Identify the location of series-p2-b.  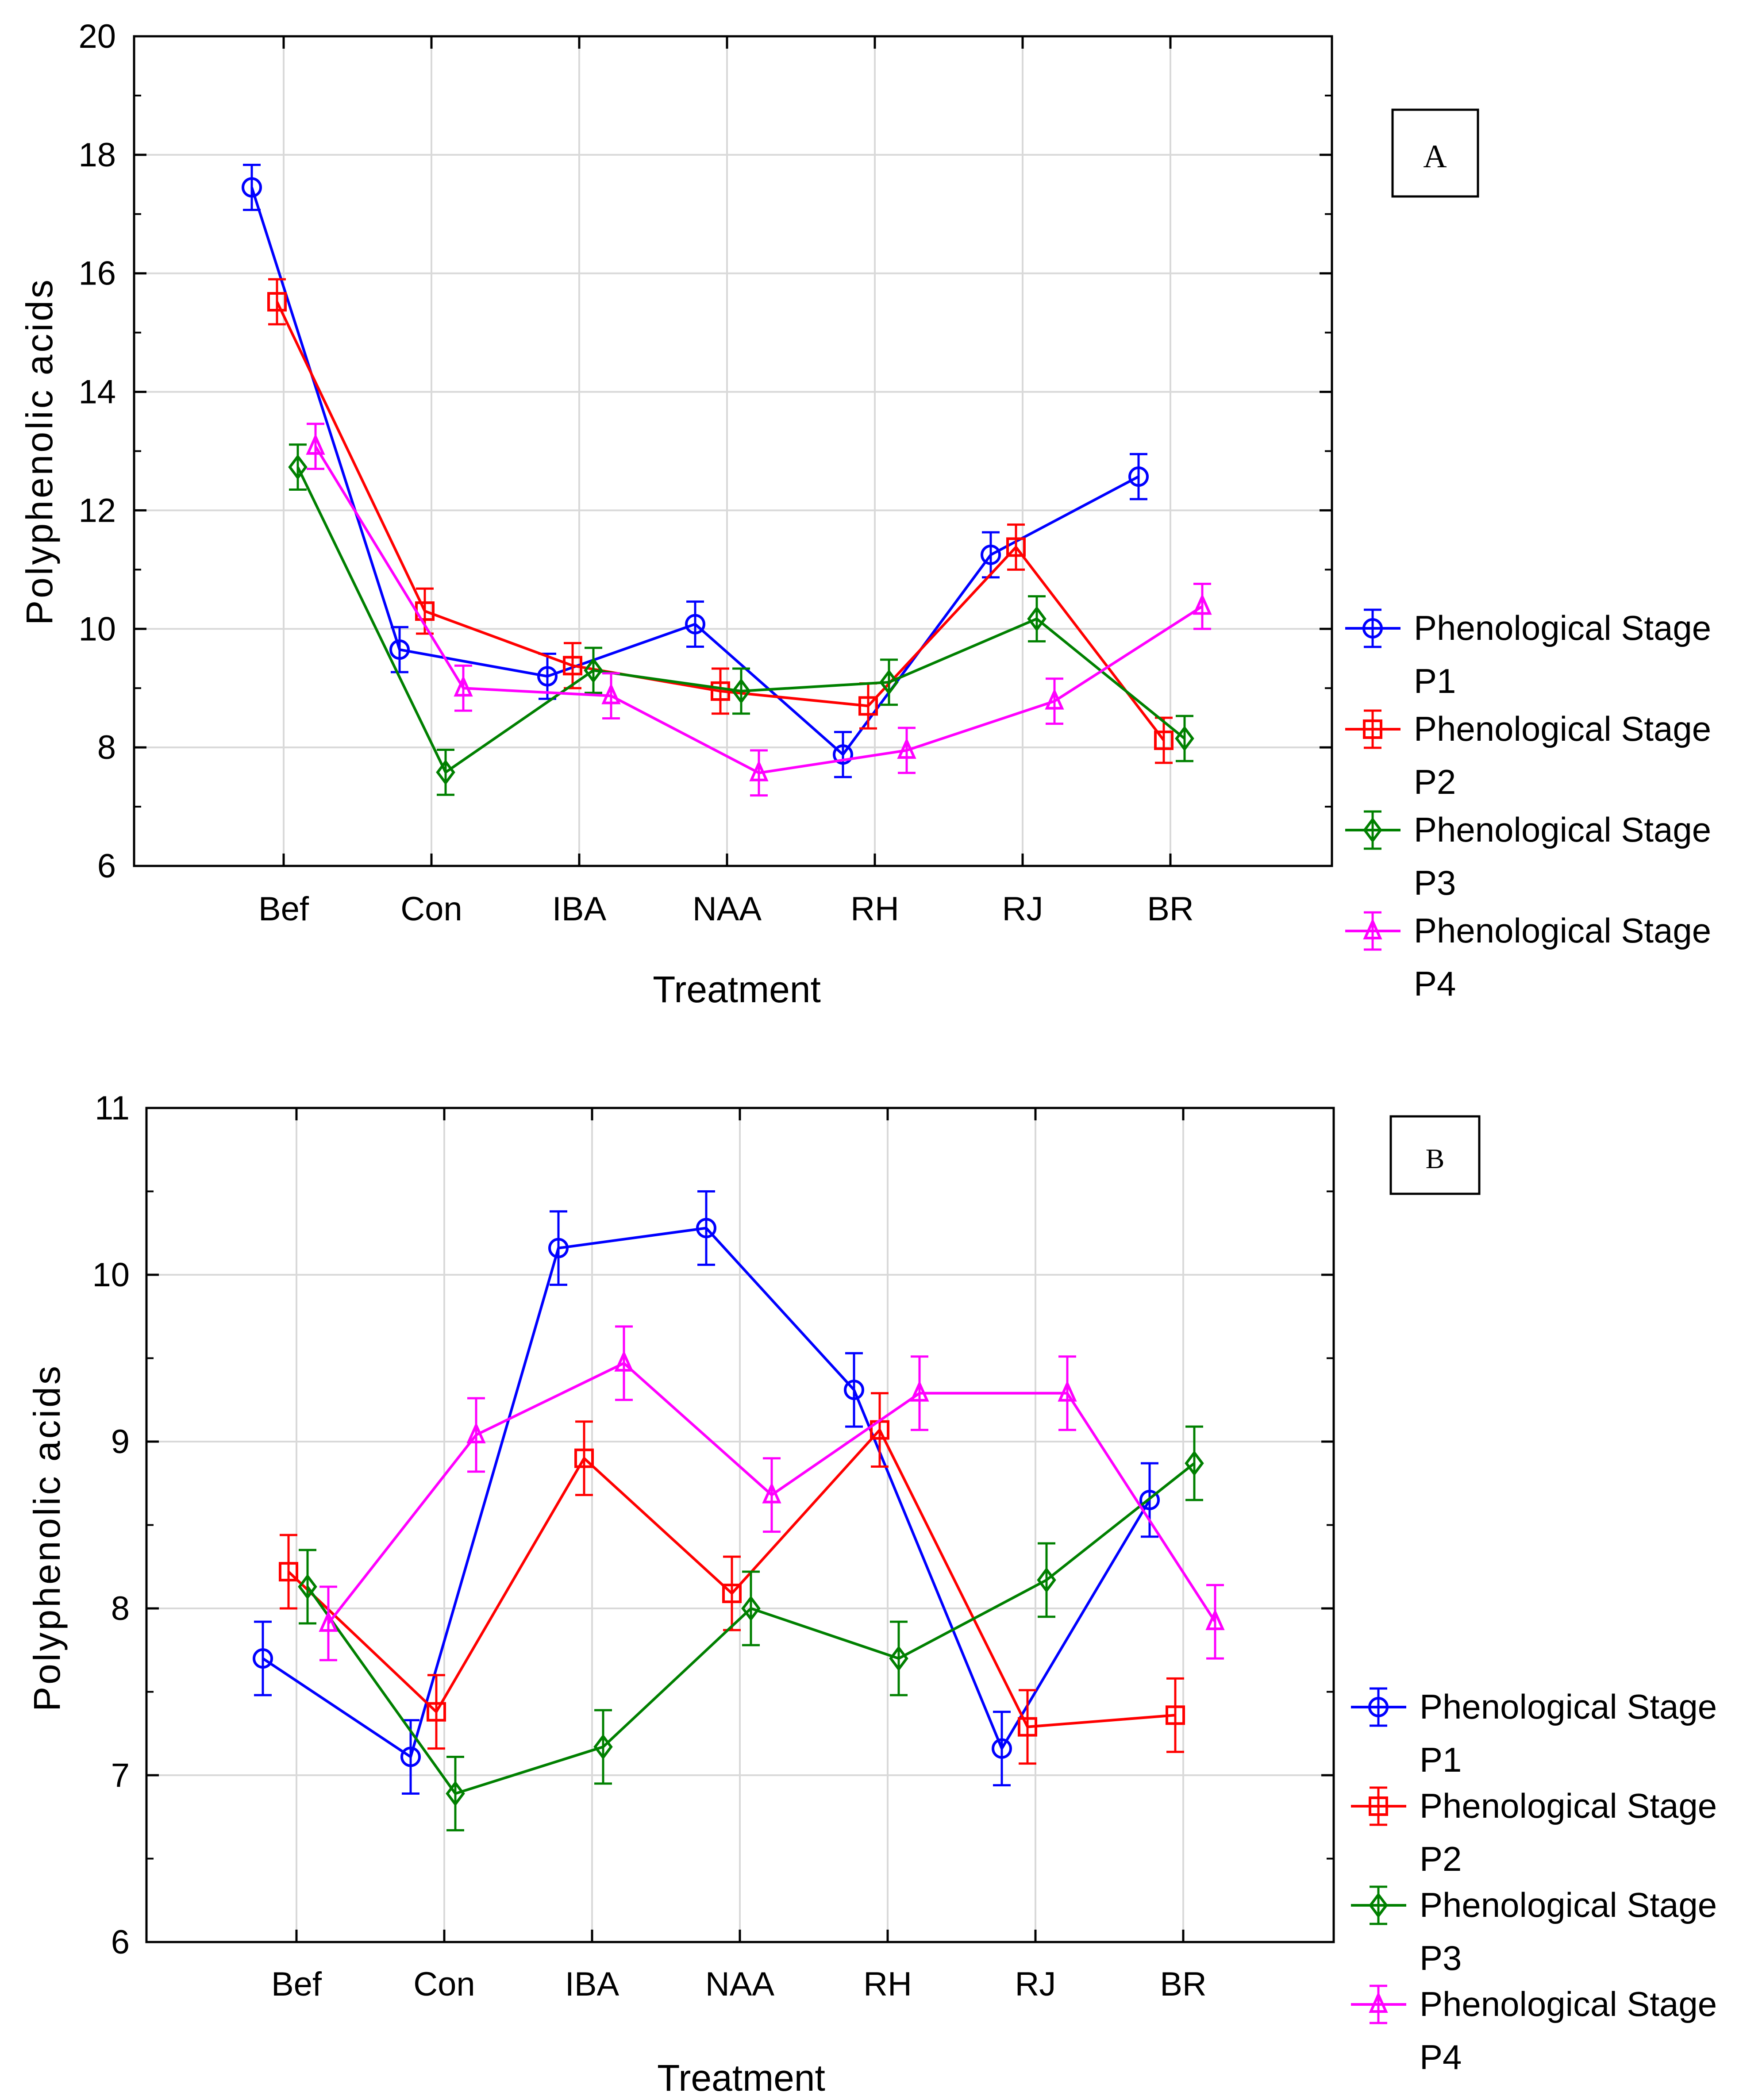
(732, 1578).